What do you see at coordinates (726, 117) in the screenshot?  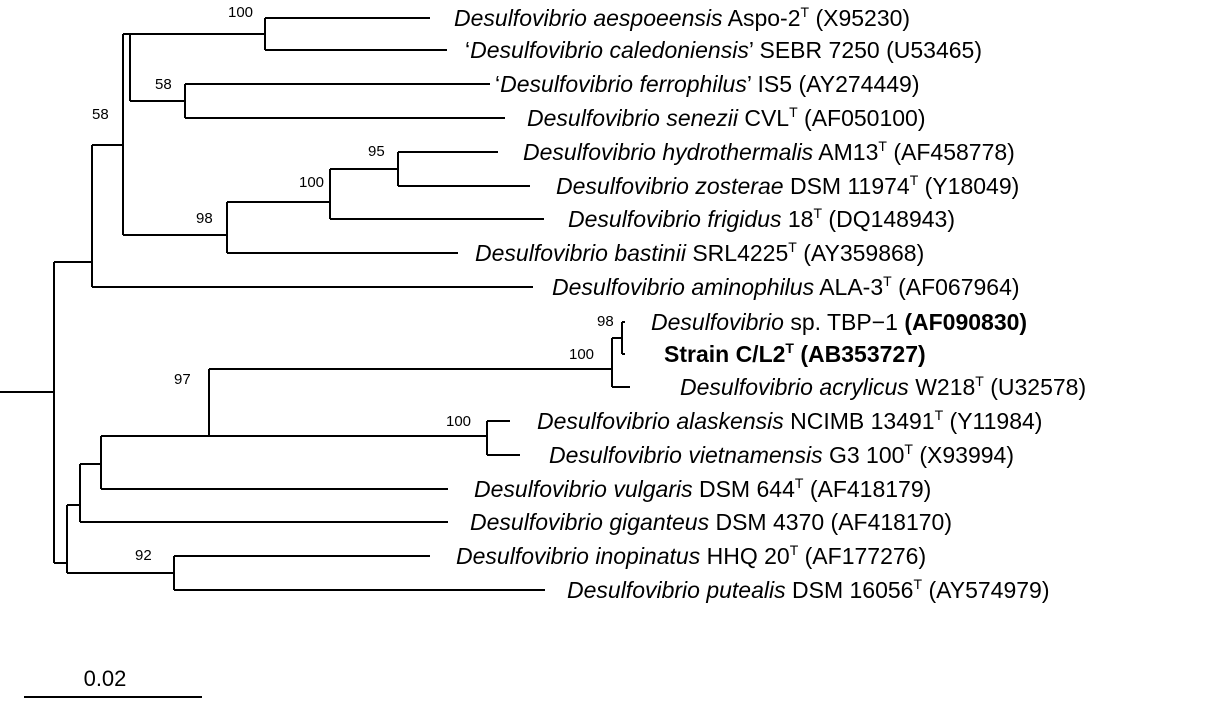 I see `taxon-label: Desulfovibrio senezii CVLT (AF050100)` at bounding box center [726, 117].